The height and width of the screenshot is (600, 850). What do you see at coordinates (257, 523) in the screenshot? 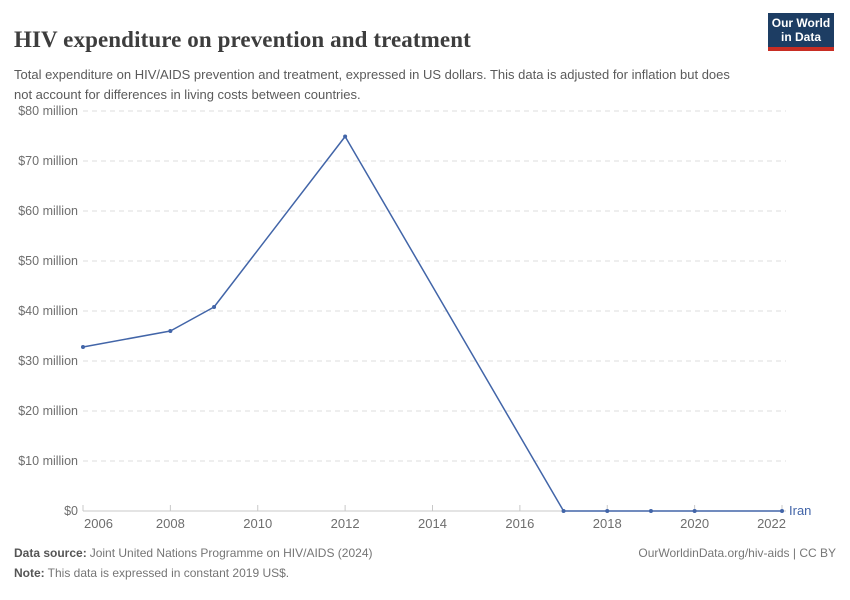
I see `x-axis-tick-label: 2010` at bounding box center [257, 523].